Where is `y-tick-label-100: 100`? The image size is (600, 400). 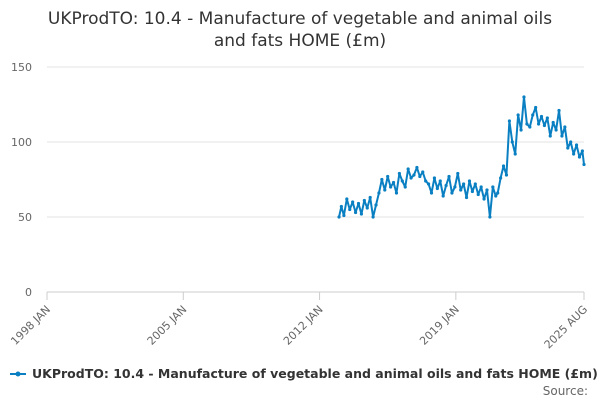 y-tick-label-100: 100 is located at coordinates (21, 142).